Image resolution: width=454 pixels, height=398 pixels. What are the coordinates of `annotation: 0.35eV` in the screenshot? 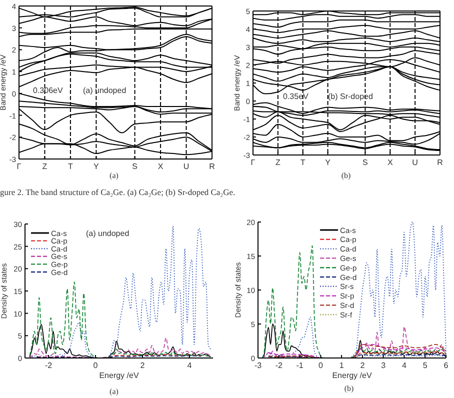 It's located at (296, 96).